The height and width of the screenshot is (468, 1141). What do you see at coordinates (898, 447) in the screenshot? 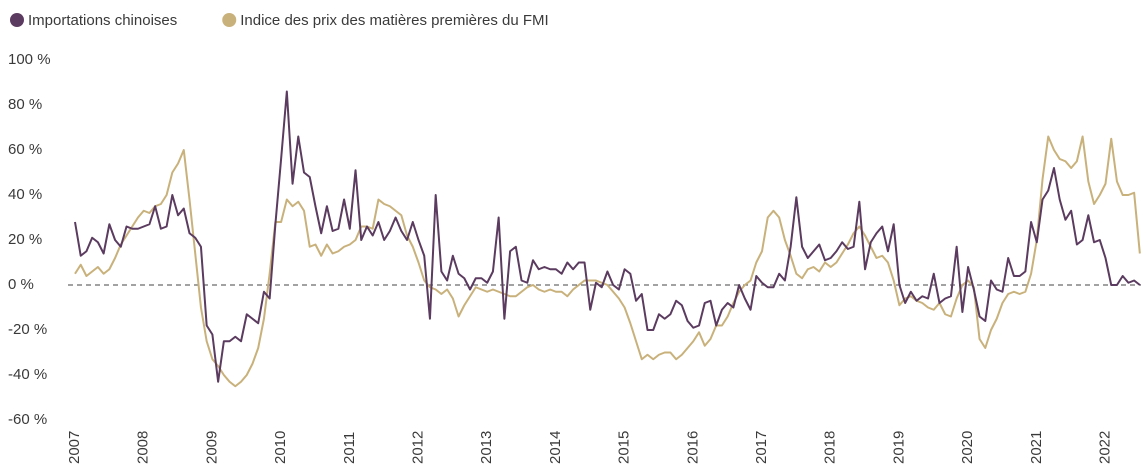
I see `x-tick-label: 2019` at bounding box center [898, 447].